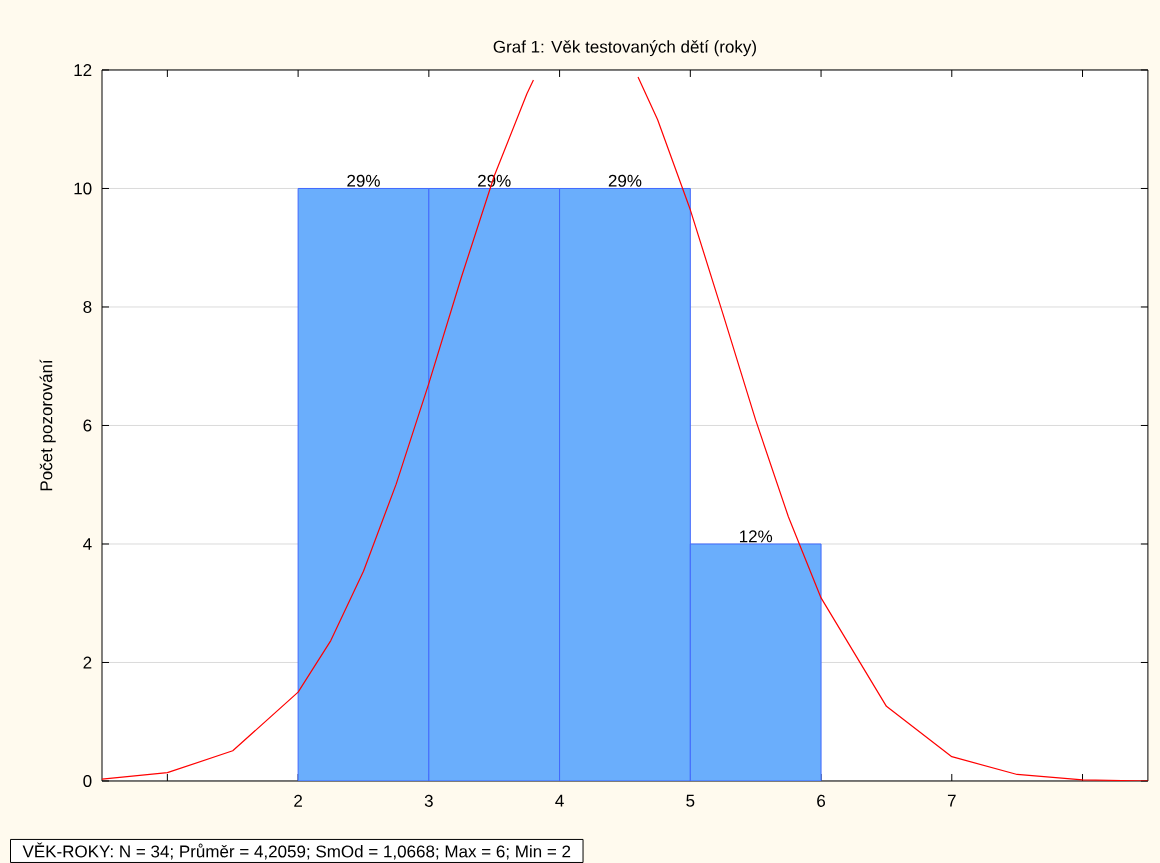 Image resolution: width=1160 pixels, height=863 pixels. What do you see at coordinates (624, 48) in the screenshot?
I see `chart-title: Graf 1: Věk testovaných dětí (roky)` at bounding box center [624, 48].